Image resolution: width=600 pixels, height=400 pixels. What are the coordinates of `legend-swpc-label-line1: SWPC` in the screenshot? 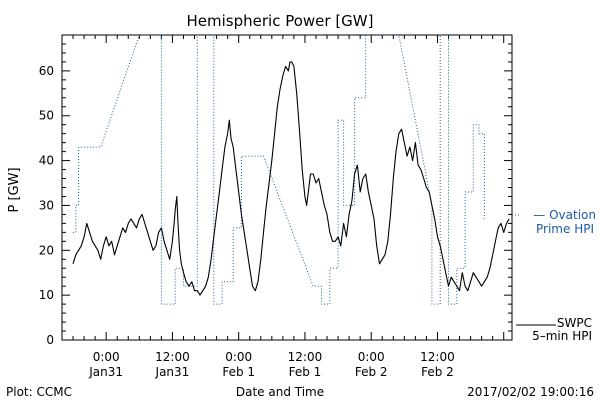 It's located at (574, 323).